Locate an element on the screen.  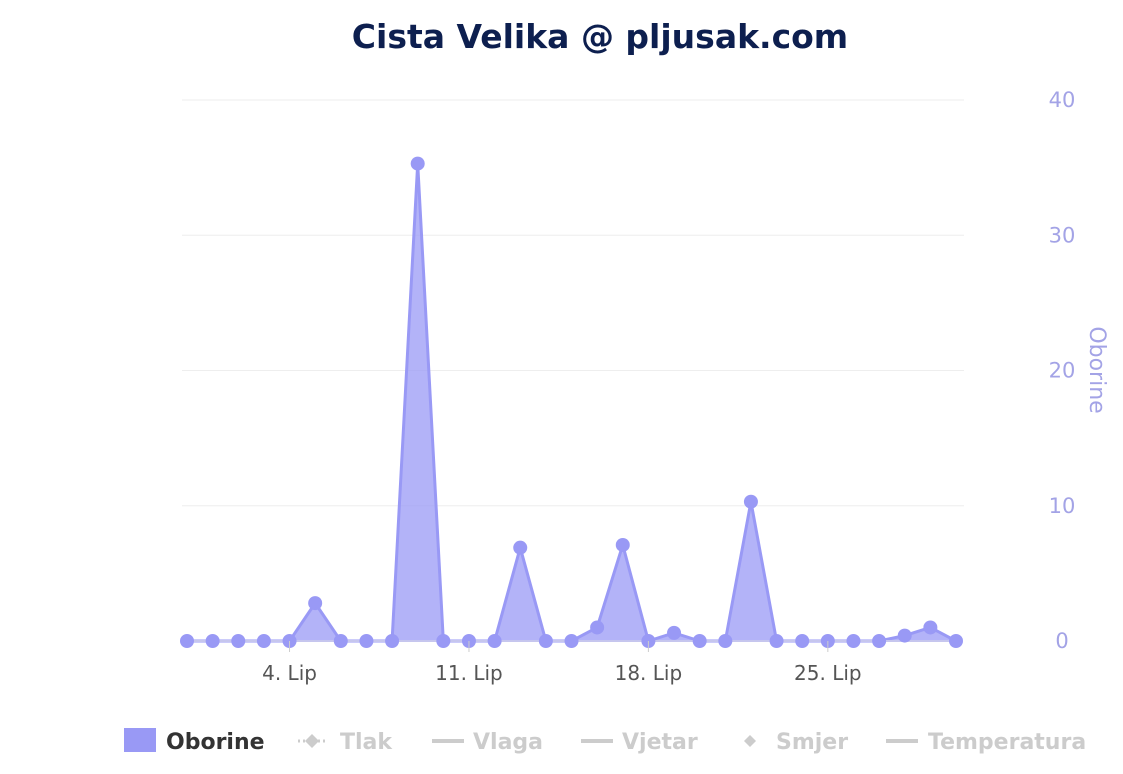
legend-label: Vjetar is located at coordinates (660, 742).